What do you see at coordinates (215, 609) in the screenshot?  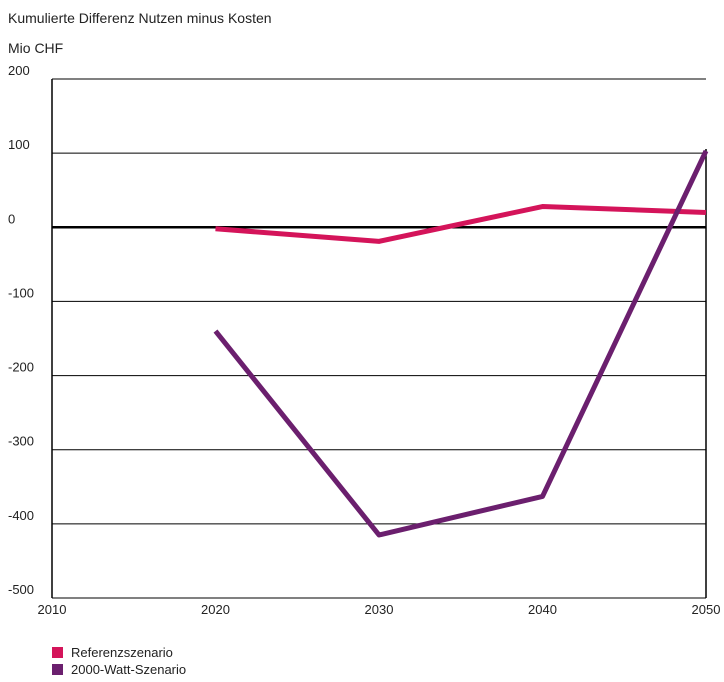 I see `x-tick-label-2020: 2020` at bounding box center [215, 609].